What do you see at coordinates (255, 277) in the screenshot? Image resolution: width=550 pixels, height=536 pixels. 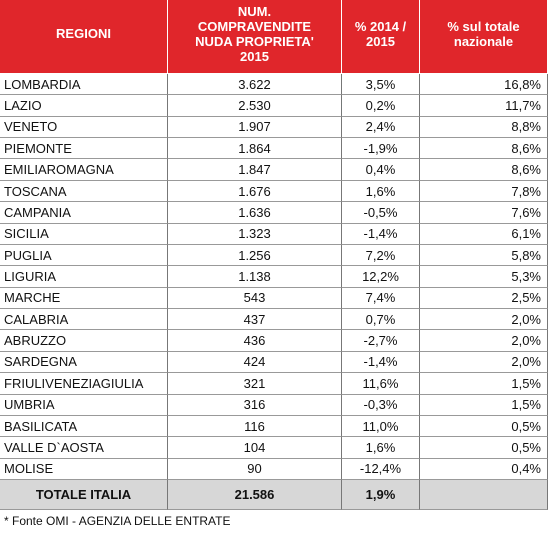 I see `table-cell: 1.138` at bounding box center [255, 277].